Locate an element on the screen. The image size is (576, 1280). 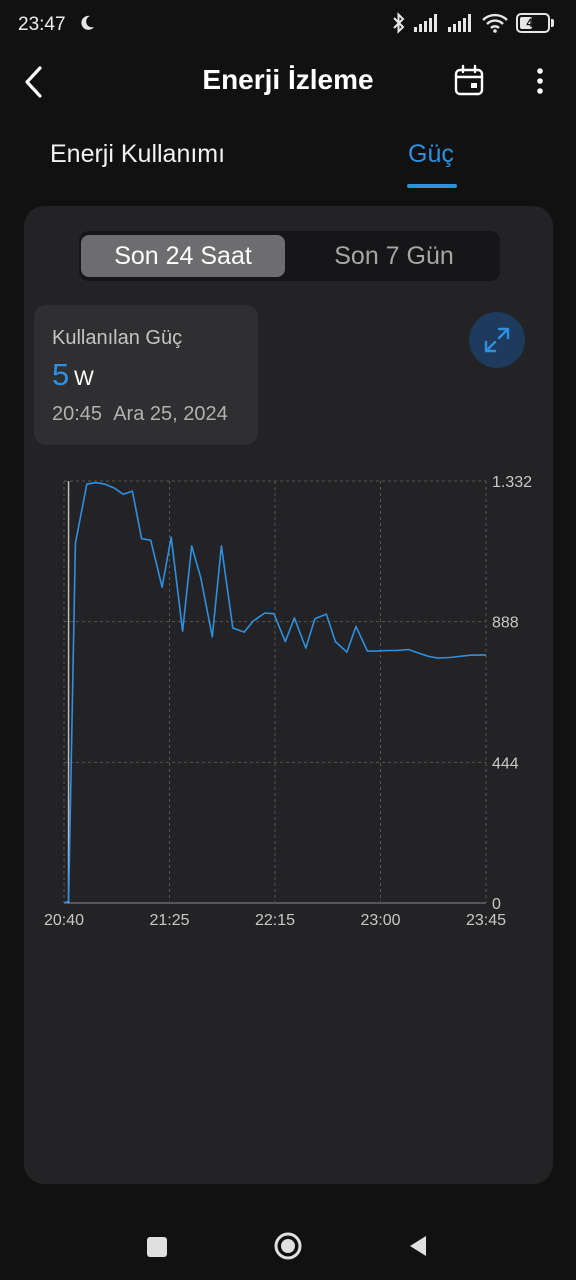
battery-level-fill is located at coordinates (526, 23).